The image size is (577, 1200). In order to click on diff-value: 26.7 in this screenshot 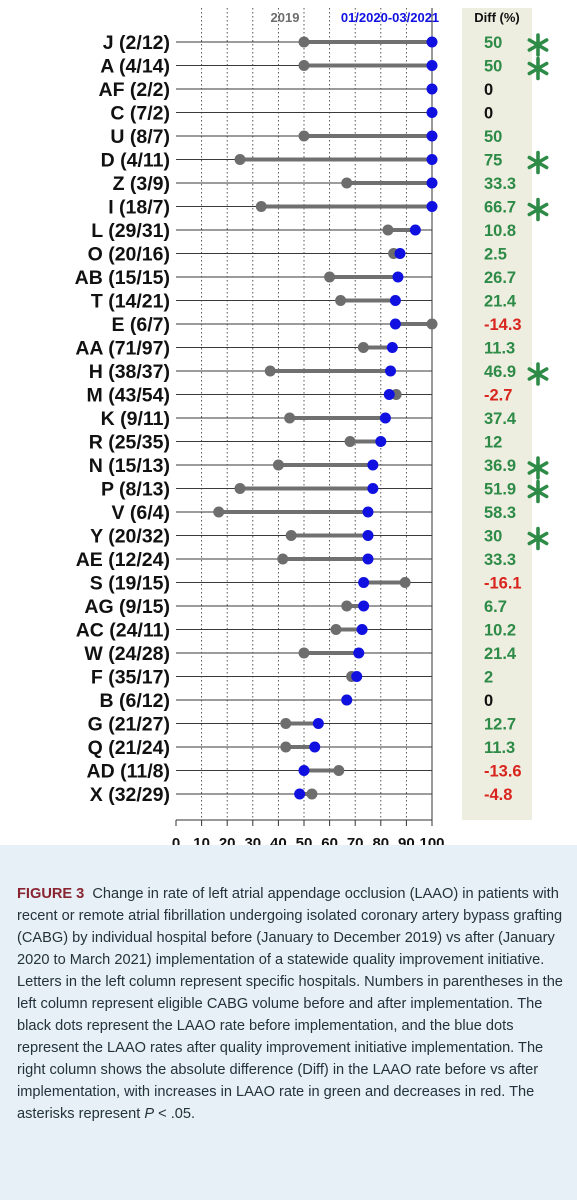, I will do `click(500, 278)`.